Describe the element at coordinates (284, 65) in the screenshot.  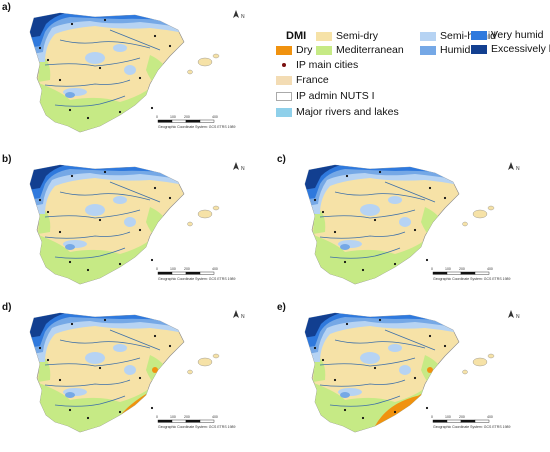
I see `legend-city-dot` at that location.